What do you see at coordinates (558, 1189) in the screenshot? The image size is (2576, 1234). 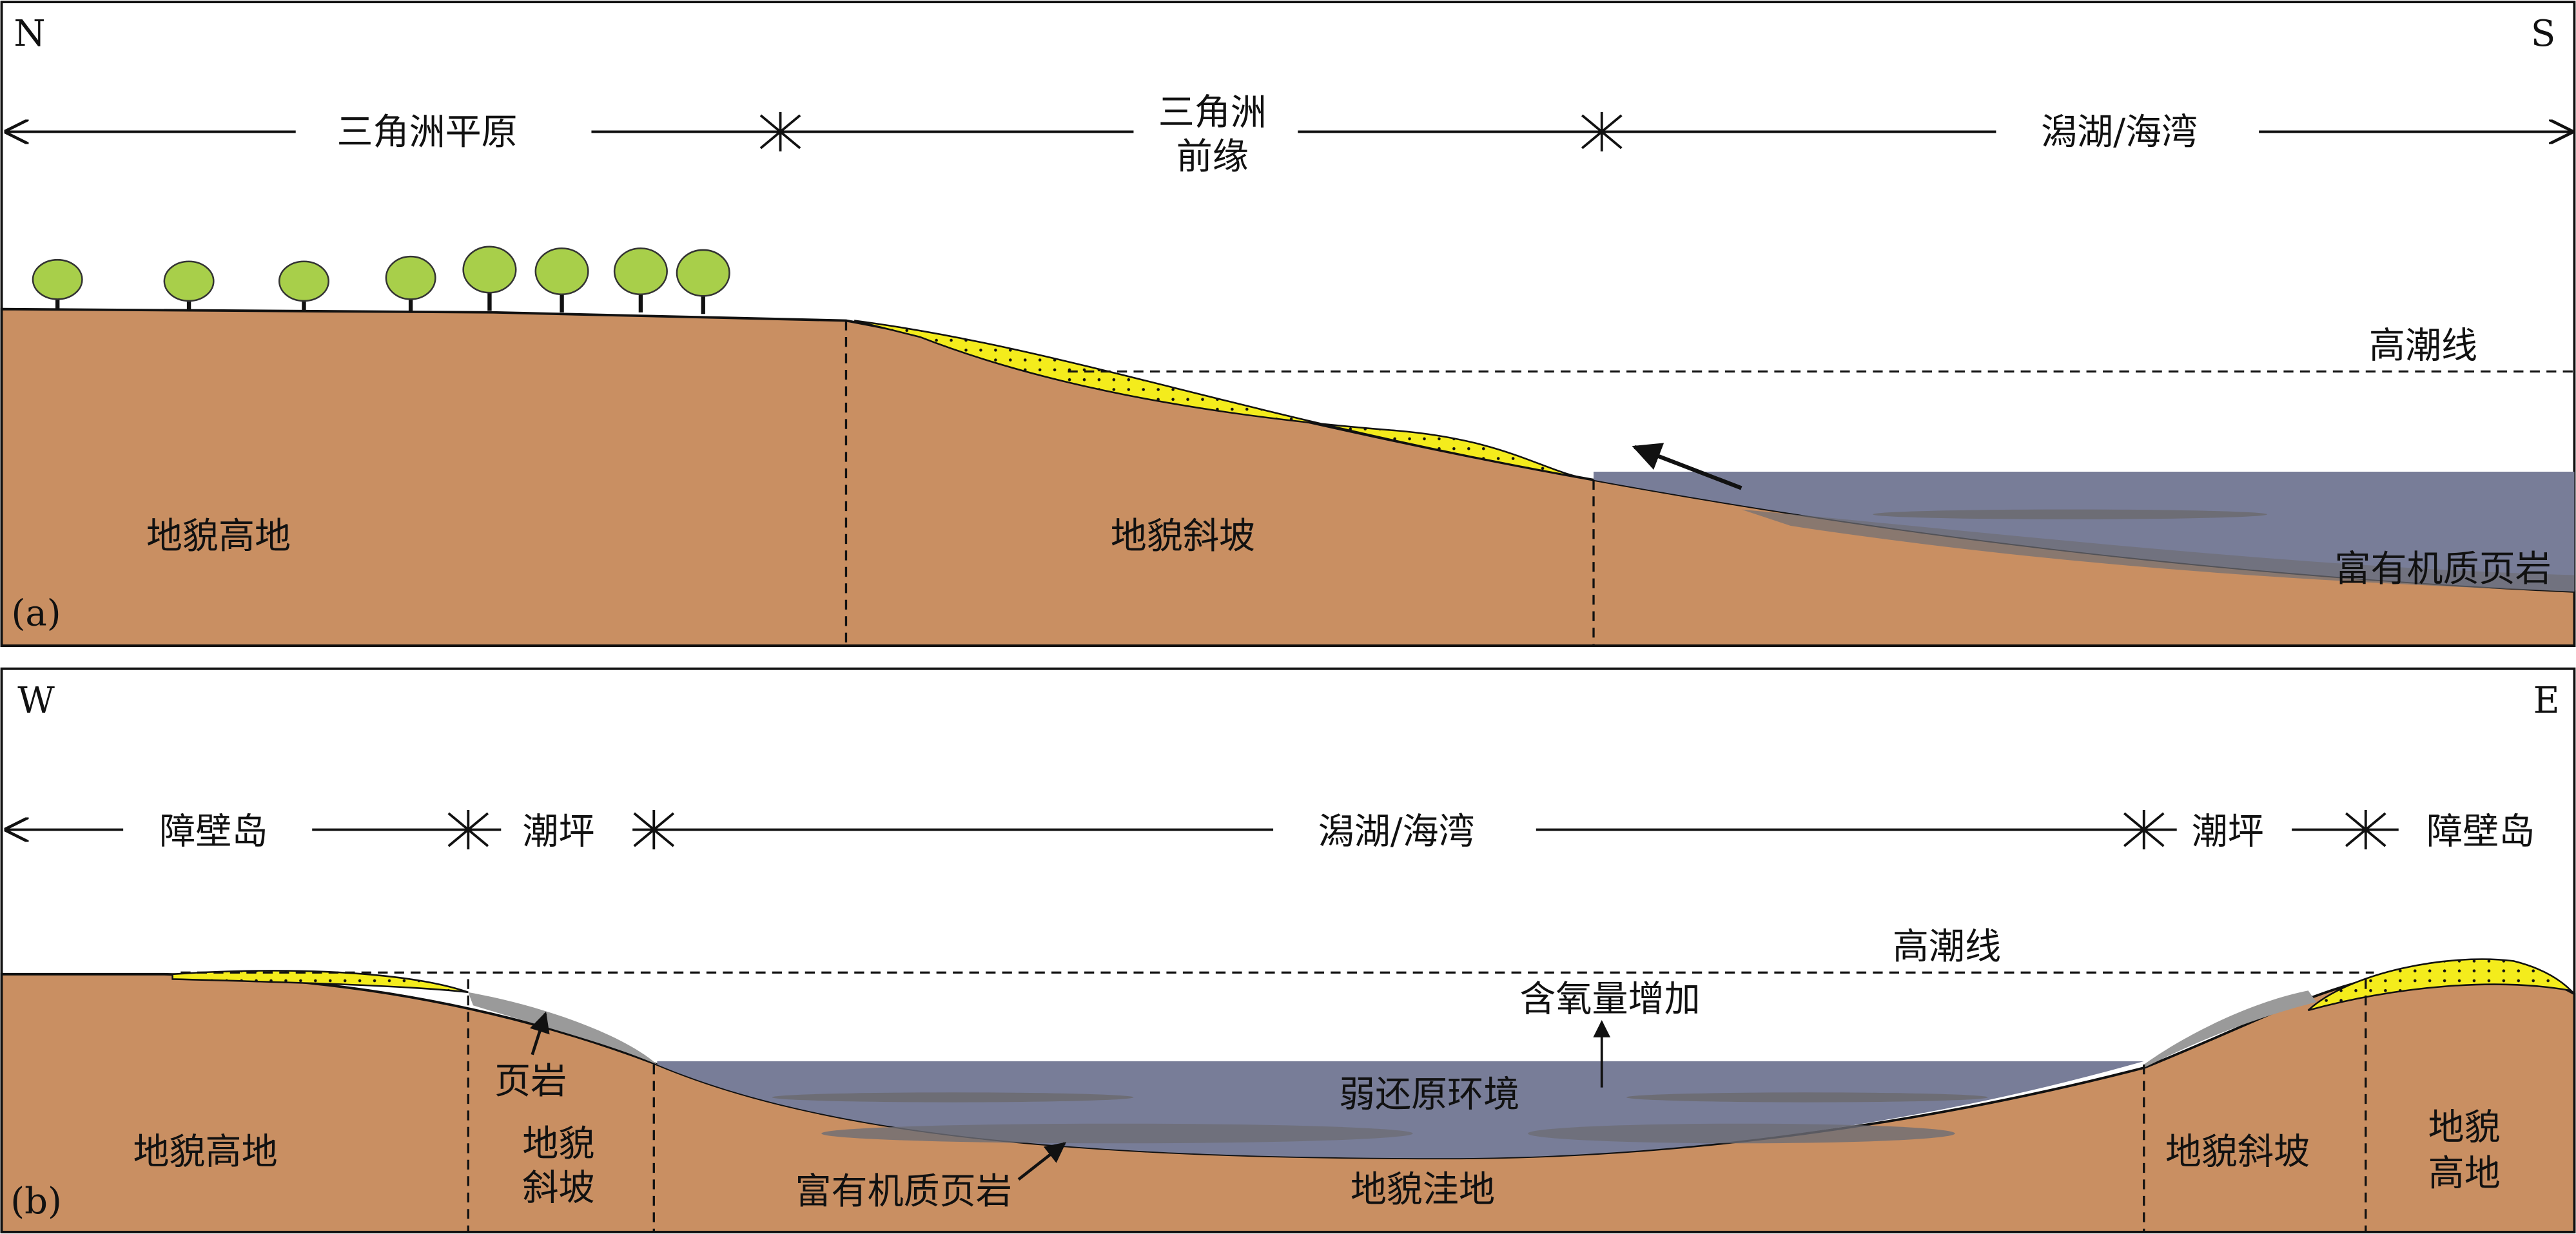 I see `unit-label: 斜坡` at bounding box center [558, 1189].